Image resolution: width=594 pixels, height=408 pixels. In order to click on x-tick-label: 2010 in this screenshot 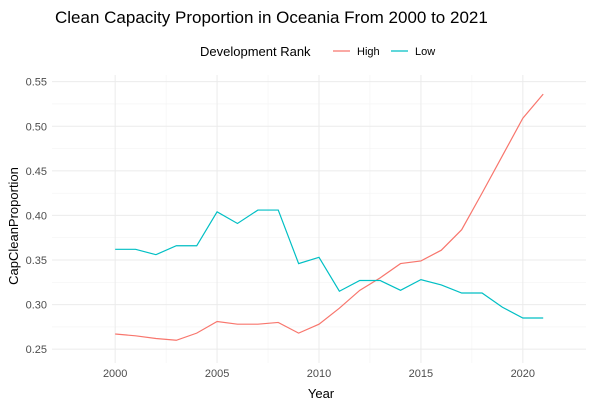, I will do `click(319, 374)`.